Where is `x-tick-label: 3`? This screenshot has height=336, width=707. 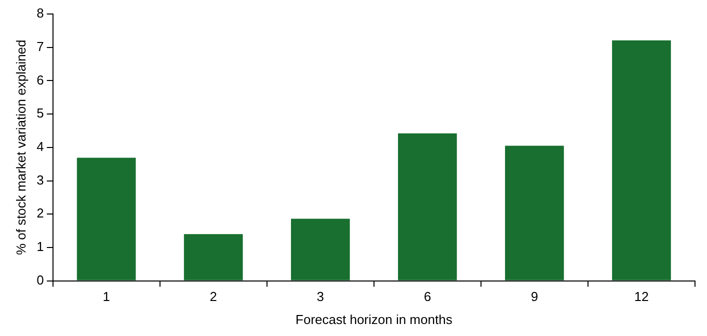 x-tick-label: 3 is located at coordinates (320, 296).